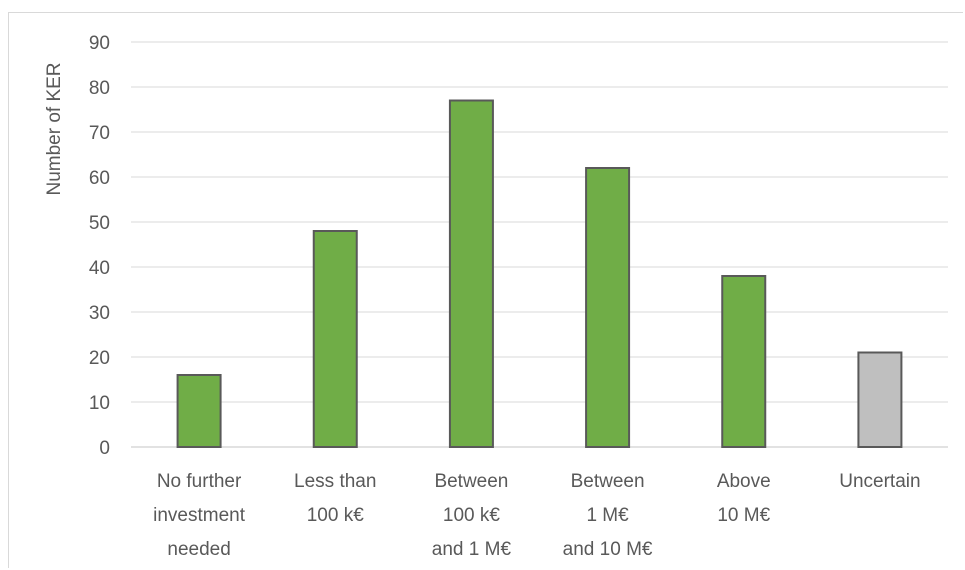  What do you see at coordinates (879, 481) in the screenshot?
I see `x-category-label: Uncertain` at bounding box center [879, 481].